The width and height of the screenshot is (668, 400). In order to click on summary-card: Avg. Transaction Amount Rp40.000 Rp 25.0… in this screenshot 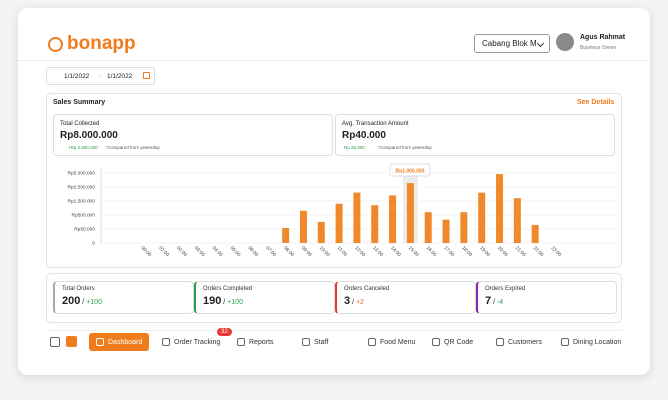, I will do `click(475, 135)`.